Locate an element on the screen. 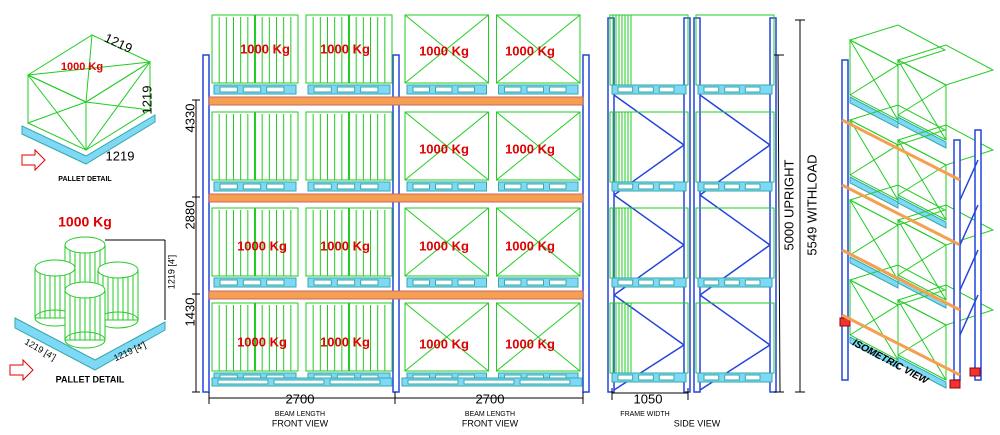 The height and width of the screenshot is (435, 1000). caption: ISOMETRIC VIEW is located at coordinates (890, 363).